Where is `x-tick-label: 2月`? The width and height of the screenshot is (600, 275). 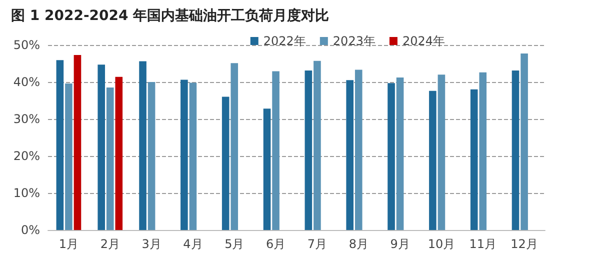 x-tick-label: 2月 is located at coordinates (110, 244).